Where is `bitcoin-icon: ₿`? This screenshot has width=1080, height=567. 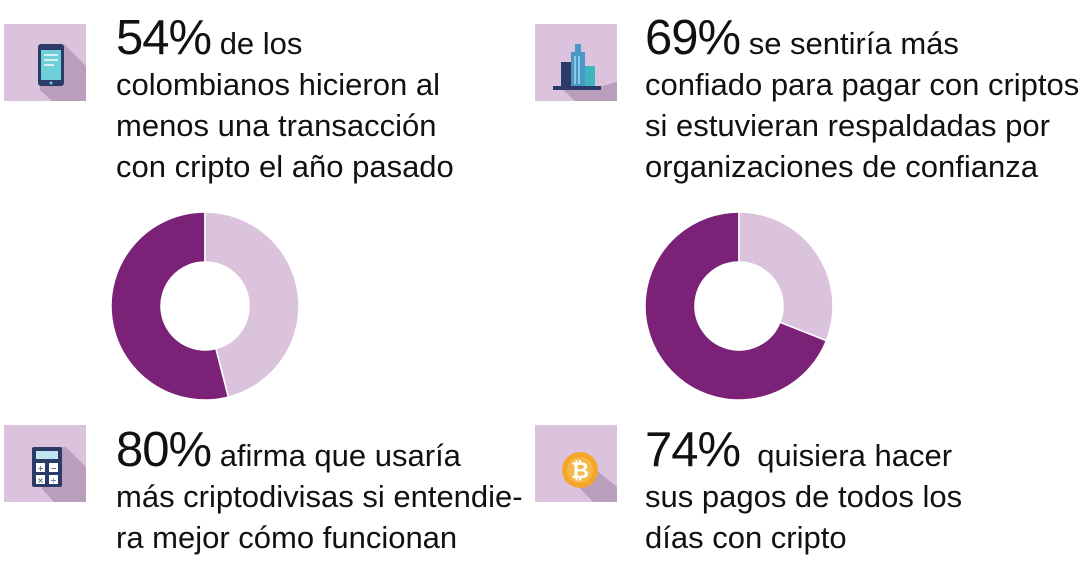
bitcoin-icon: ₿ is located at coordinates (589, 477).